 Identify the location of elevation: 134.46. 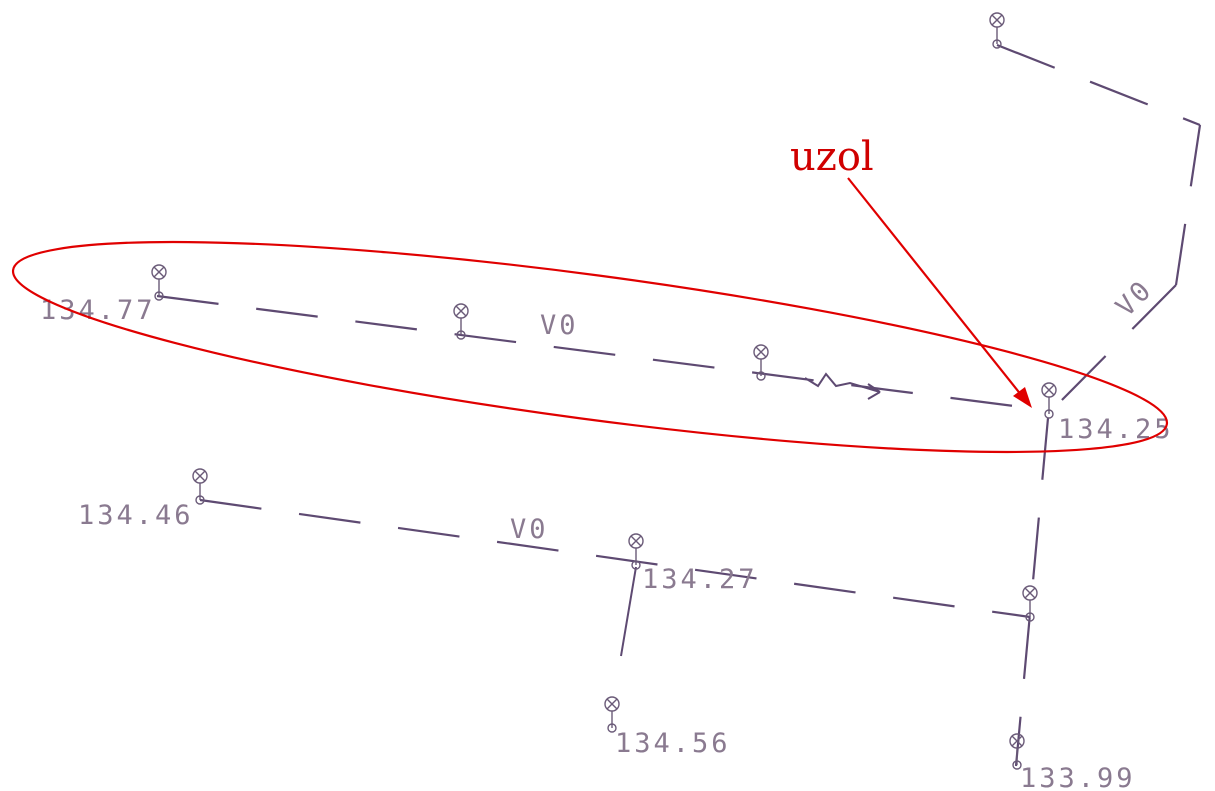
(136, 515).